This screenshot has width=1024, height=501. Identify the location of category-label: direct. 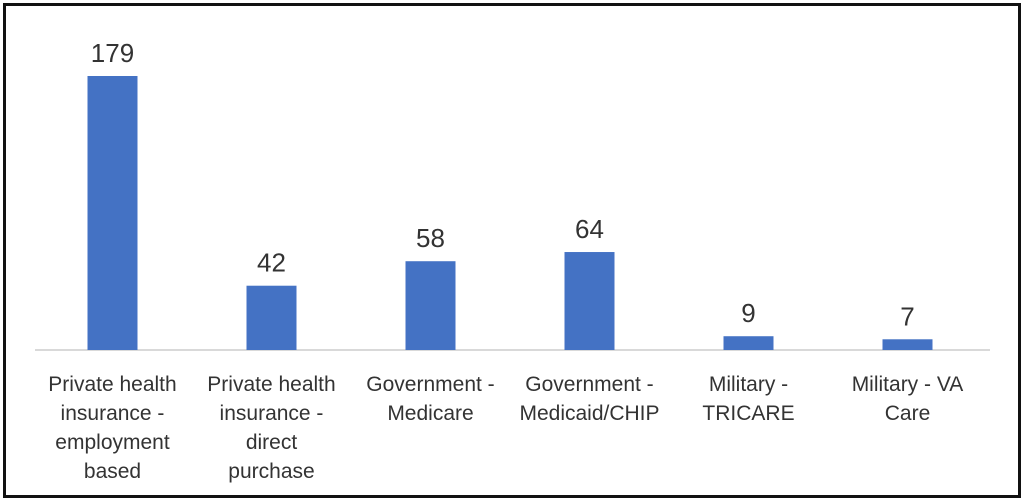
(272, 442).